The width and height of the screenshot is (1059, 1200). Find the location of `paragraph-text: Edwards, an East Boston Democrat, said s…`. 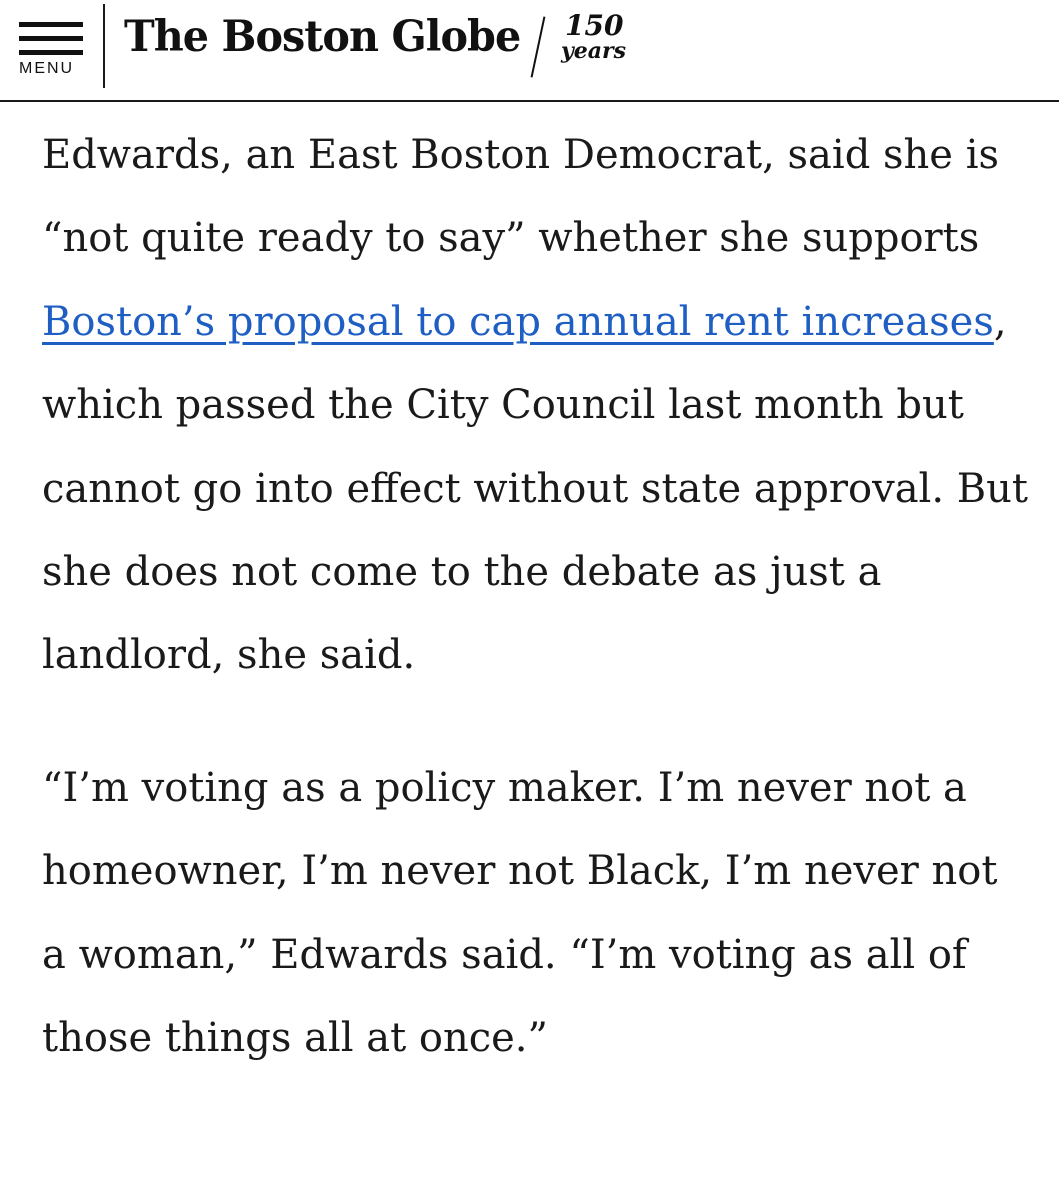

paragraph-text: Edwards, an East Boston Democrat, said s… is located at coordinates (521, 197).